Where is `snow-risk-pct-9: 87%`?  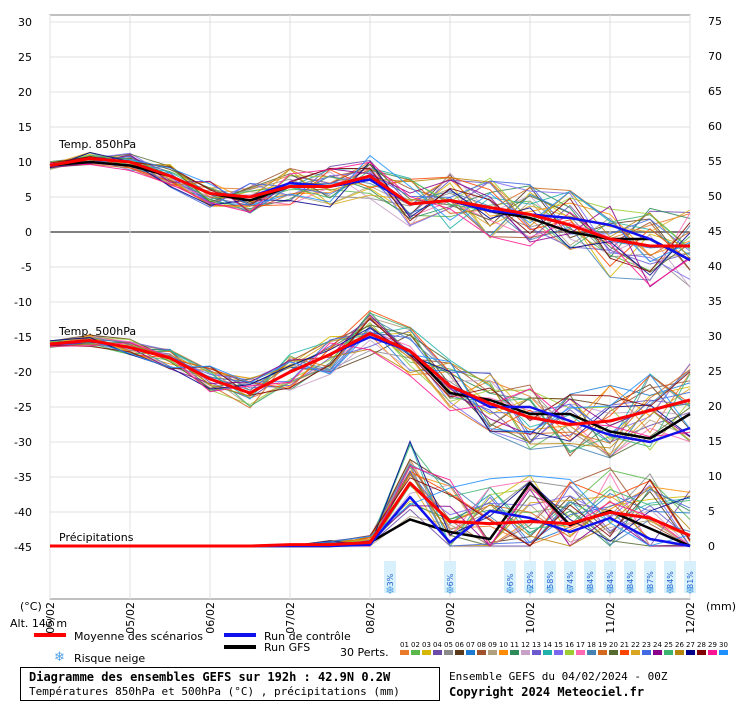
snow-risk-pct-9: 87% is located at coordinates (650, 580).